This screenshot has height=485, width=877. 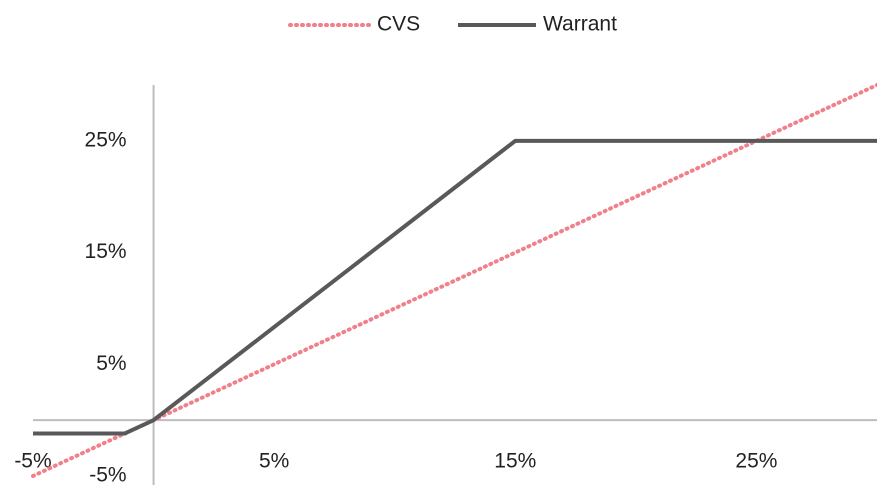 What do you see at coordinates (106, 139) in the screenshot?
I see `y-tick-label: 25%` at bounding box center [106, 139].